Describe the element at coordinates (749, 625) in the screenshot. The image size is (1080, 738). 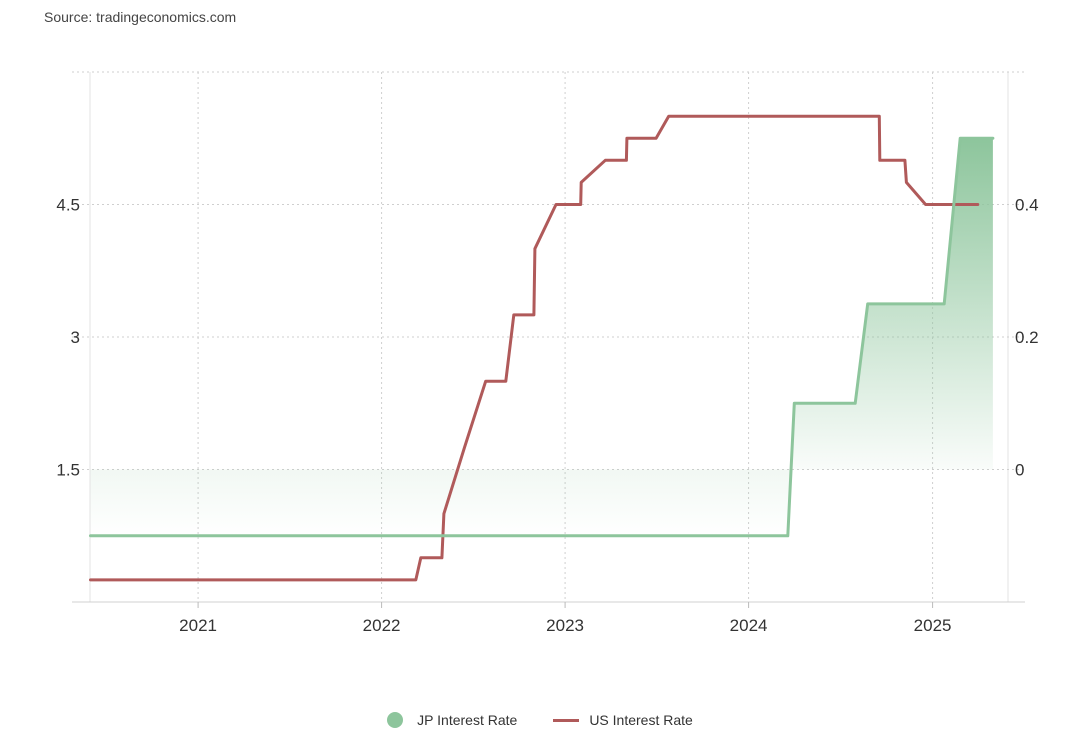
I see `x-tick-label: 2024` at that location.